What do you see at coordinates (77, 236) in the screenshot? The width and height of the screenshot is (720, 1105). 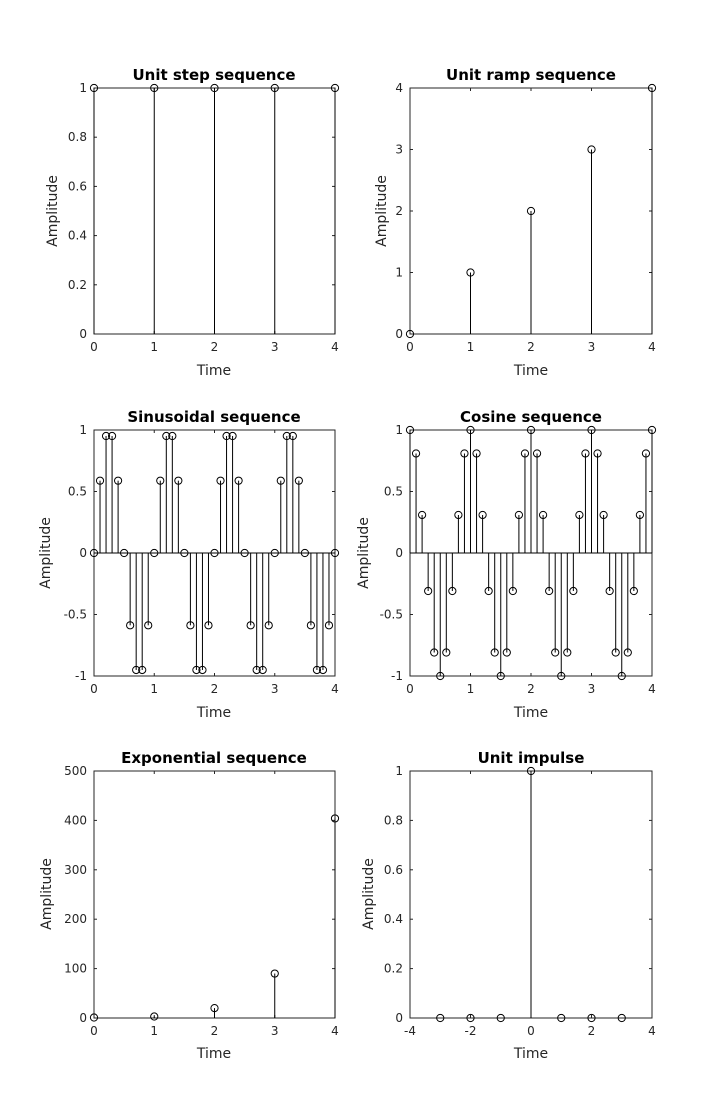 I see `y-tick-label: 0.4` at bounding box center [77, 236].